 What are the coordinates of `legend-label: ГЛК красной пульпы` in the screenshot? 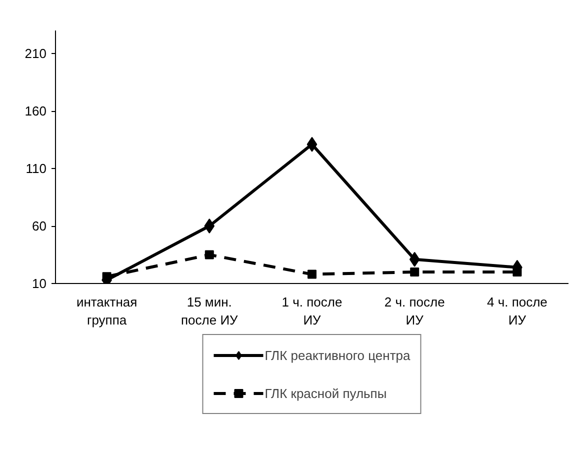 It's located at (325, 393).